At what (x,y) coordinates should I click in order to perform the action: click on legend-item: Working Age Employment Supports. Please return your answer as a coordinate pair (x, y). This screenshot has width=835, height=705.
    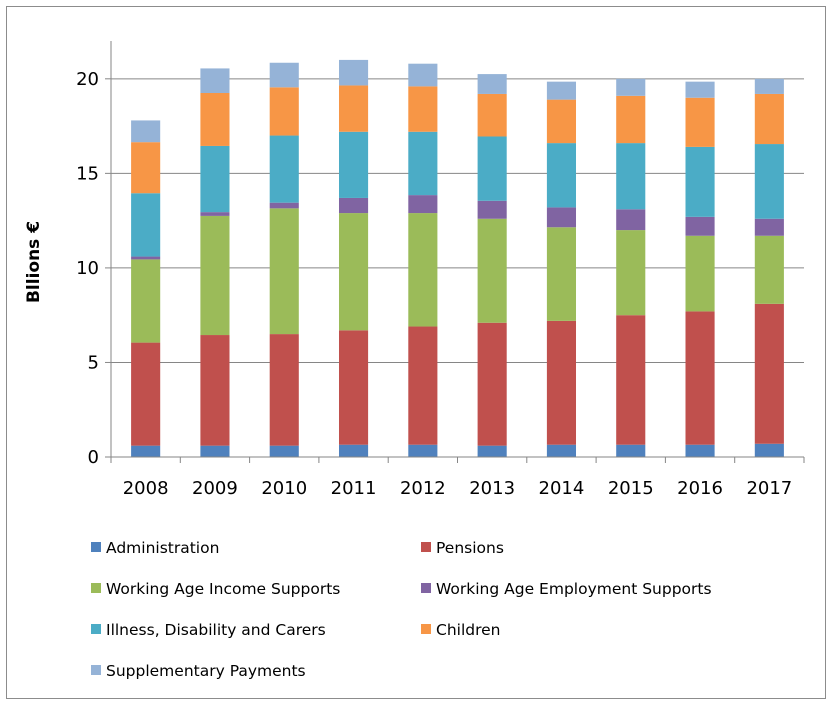
    Looking at the image, I should click on (566, 589).